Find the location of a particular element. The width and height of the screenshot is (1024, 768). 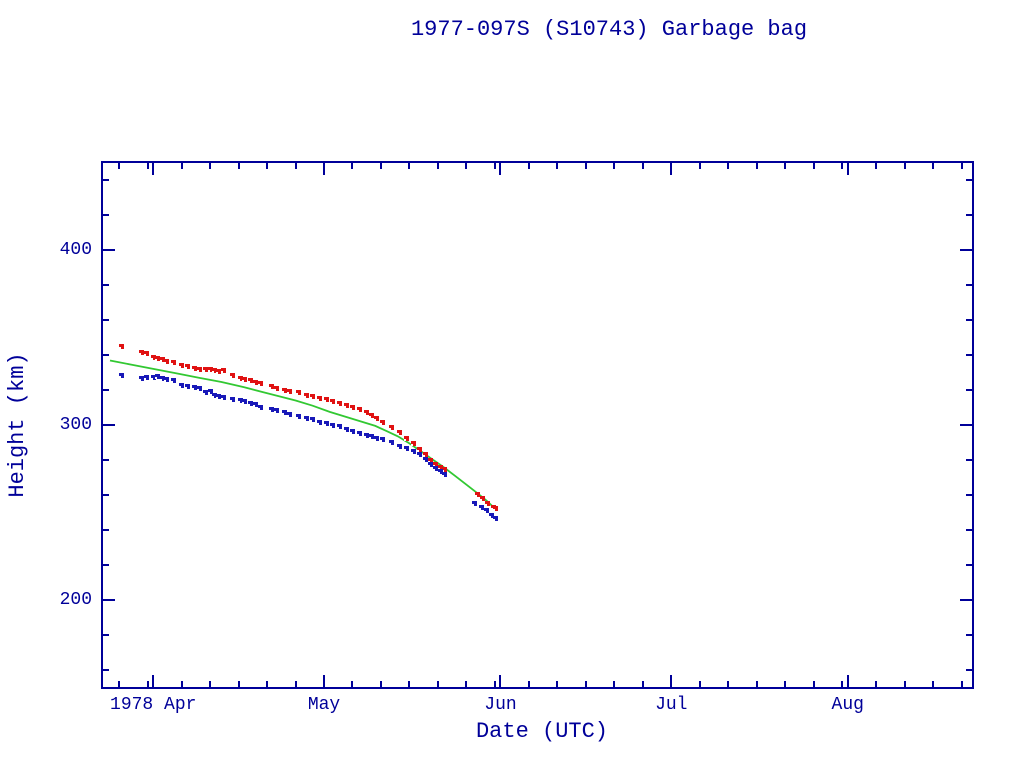

y-tick-label: 400 is located at coordinates (75, 249).